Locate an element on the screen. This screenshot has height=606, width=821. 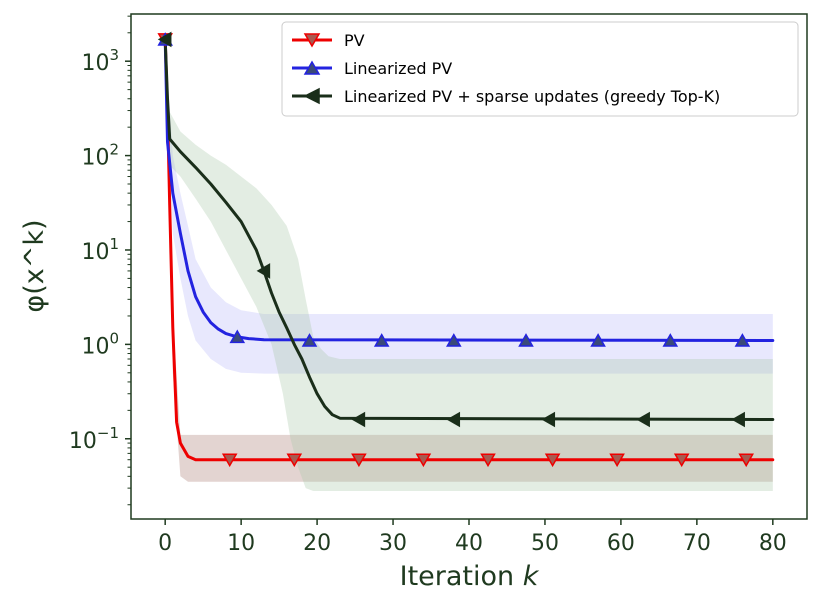
legend-box is located at coordinates (540, 69).